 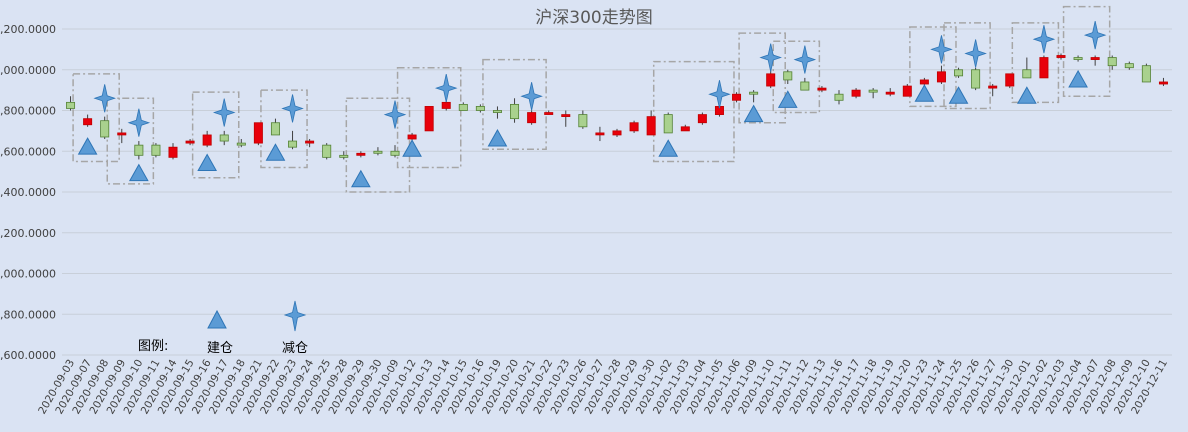 What do you see at coordinates (295, 316) in the screenshot?
I see `star-icon` at bounding box center [295, 316].